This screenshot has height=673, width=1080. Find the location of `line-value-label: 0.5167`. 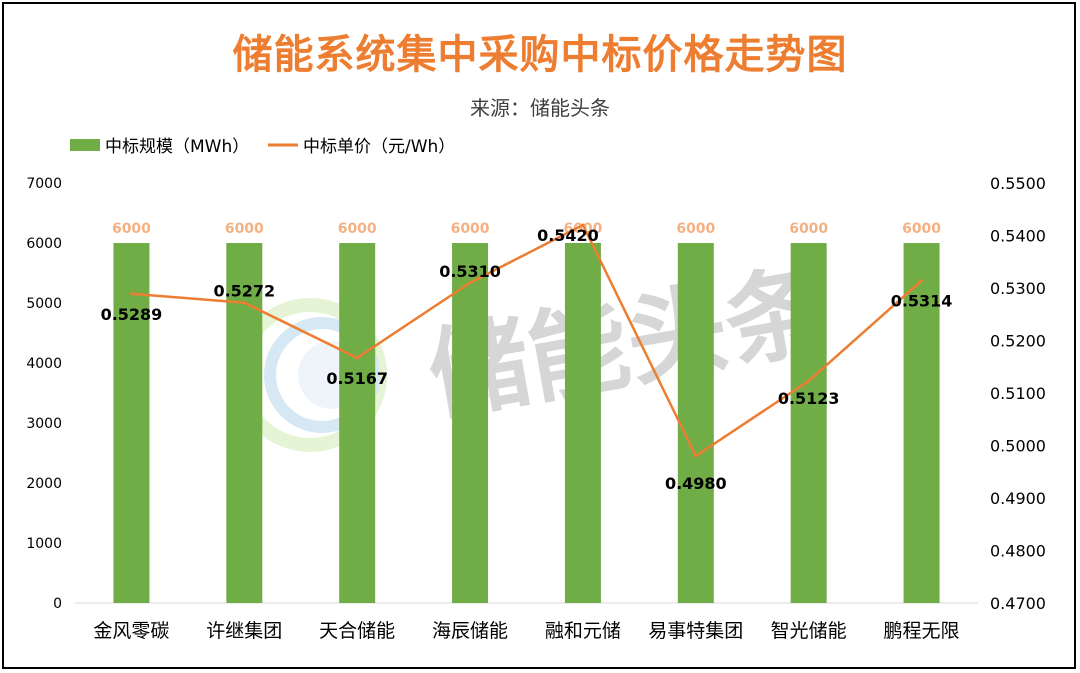

line-value-label: 0.5167 is located at coordinates (357, 378).